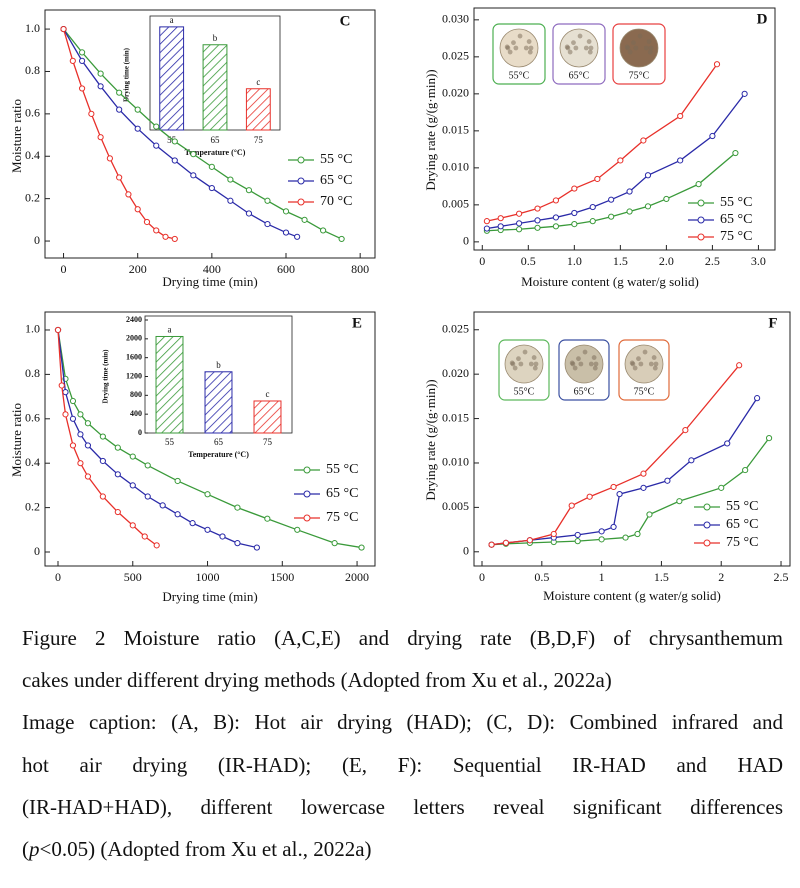 The image size is (800, 888). What do you see at coordinates (455, 93) in the screenshot?
I see `y-tick-label: 0.020` at bounding box center [455, 93].